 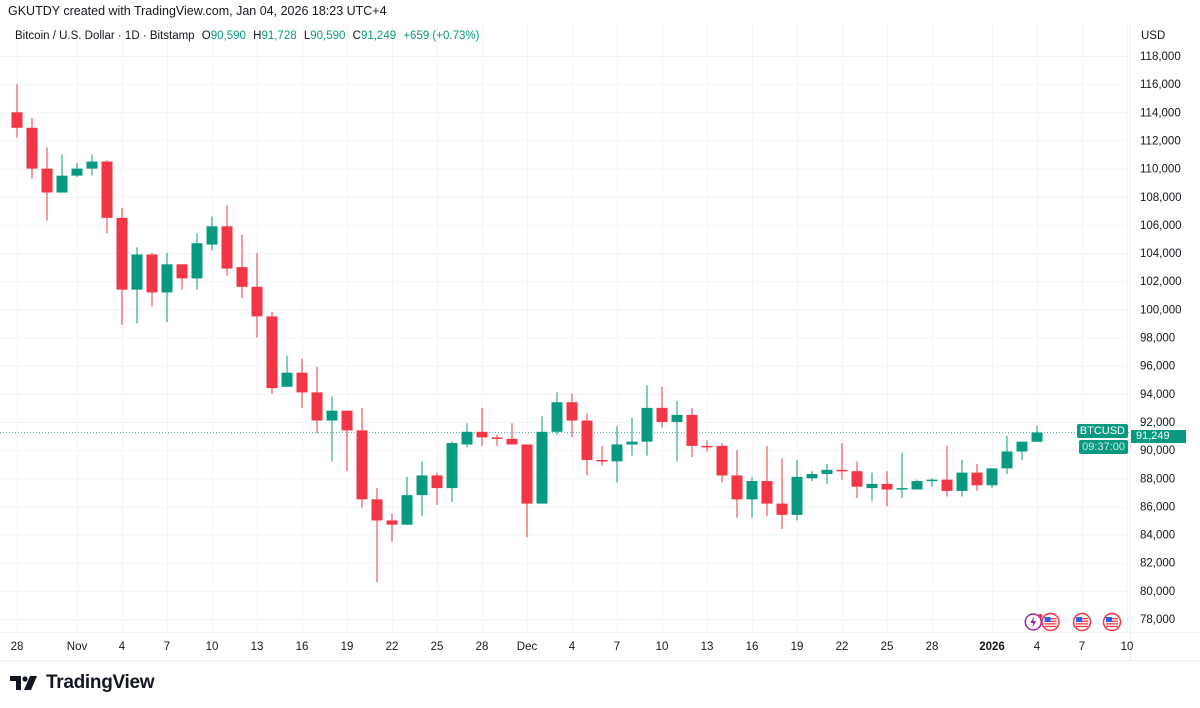 What do you see at coordinates (1157, 479) in the screenshot?
I see `price-tick-label: 88,000` at bounding box center [1157, 479].